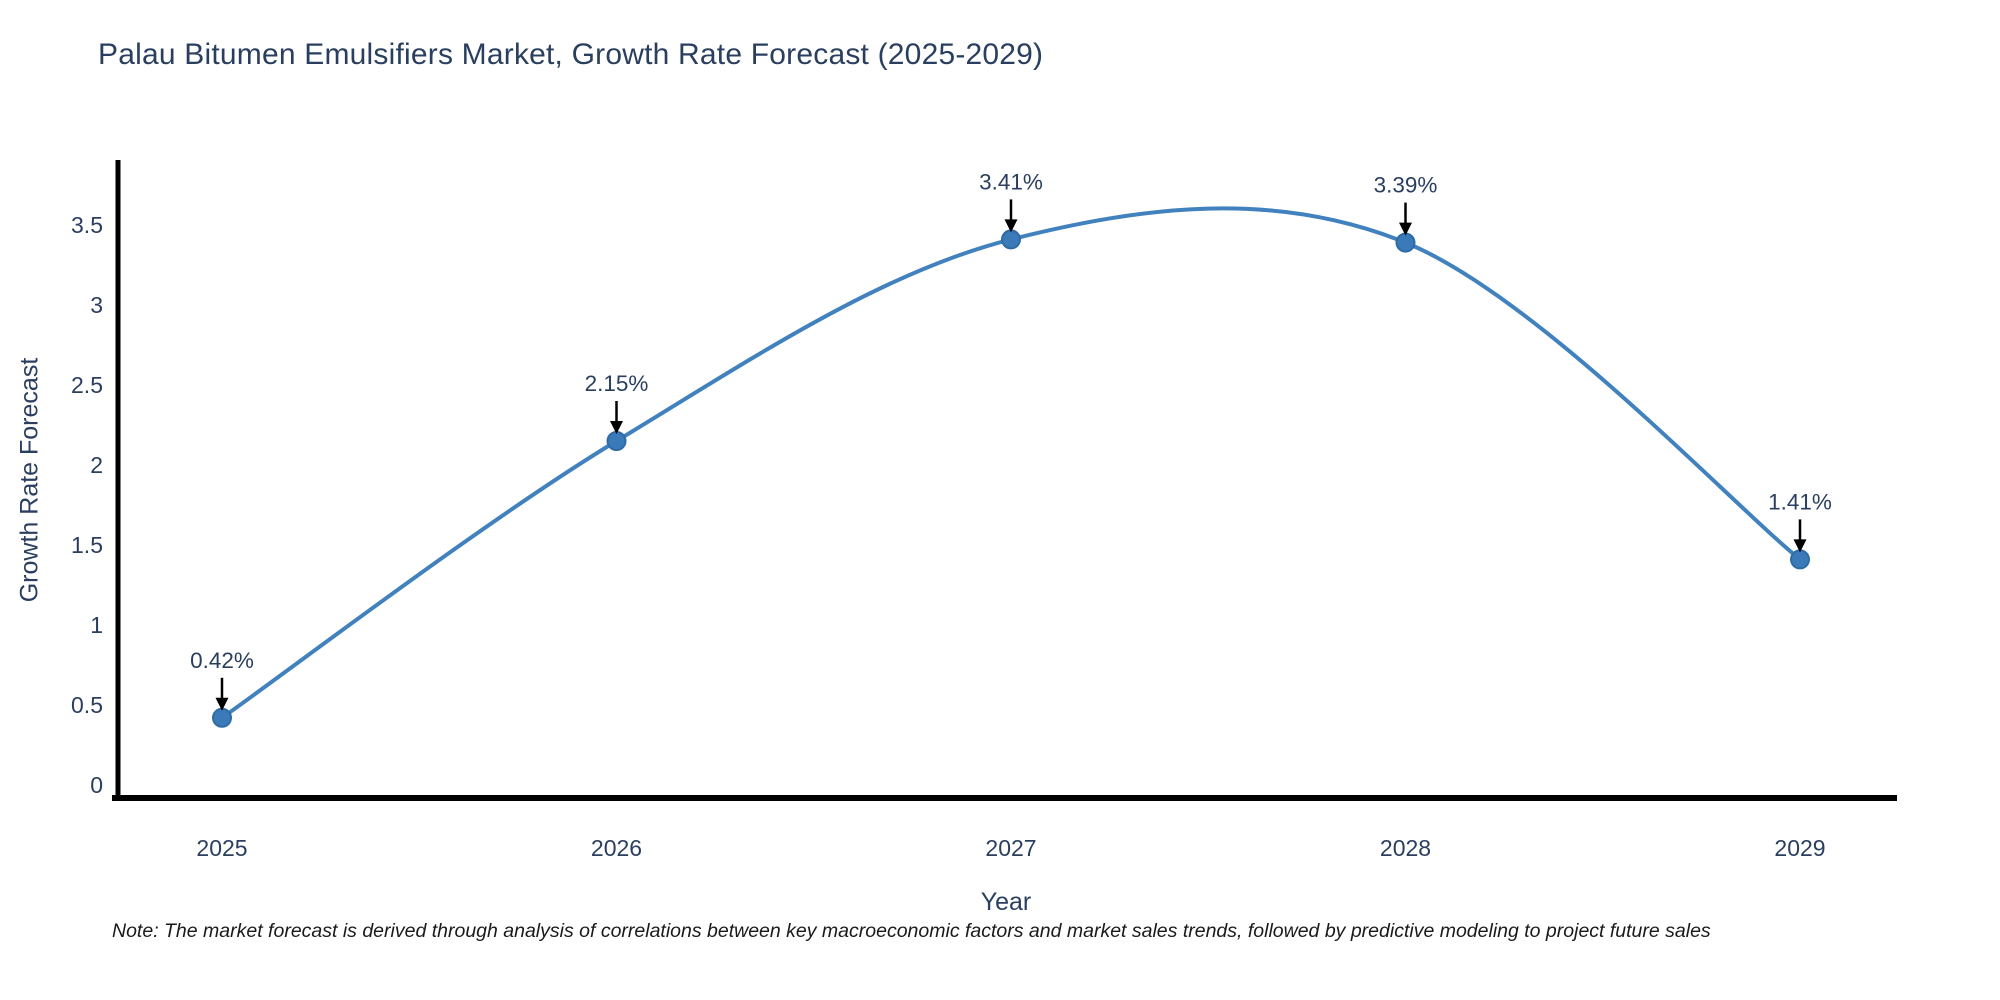  Describe the element at coordinates (221, 848) in the screenshot. I see `x-tick-label: 2025` at that location.